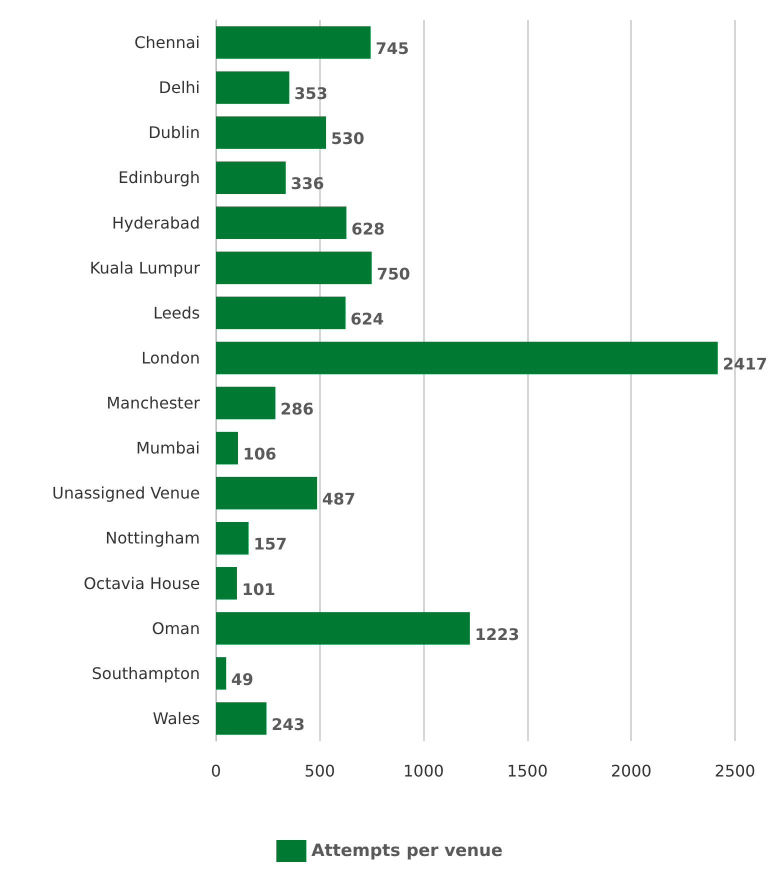  What do you see at coordinates (339, 499) in the screenshot?
I see `data-label: 487` at bounding box center [339, 499].